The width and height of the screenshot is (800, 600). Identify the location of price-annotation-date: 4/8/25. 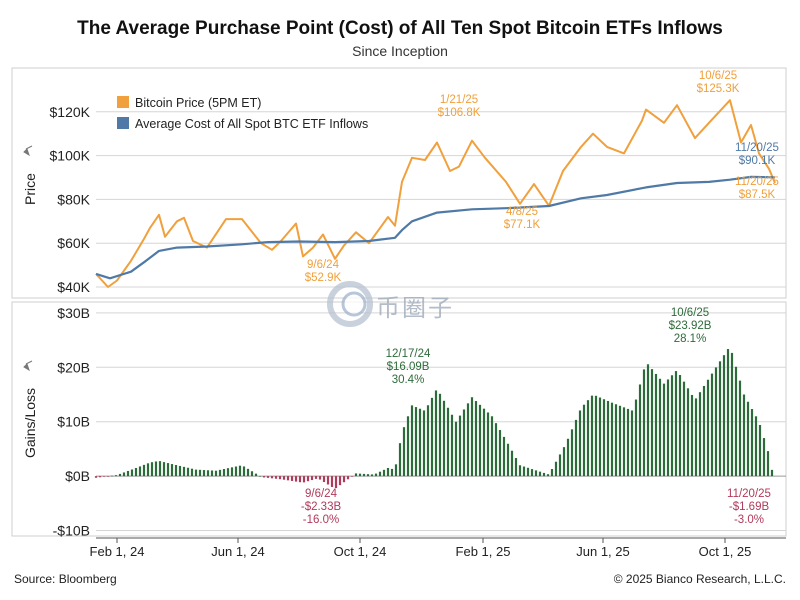
(522, 212).